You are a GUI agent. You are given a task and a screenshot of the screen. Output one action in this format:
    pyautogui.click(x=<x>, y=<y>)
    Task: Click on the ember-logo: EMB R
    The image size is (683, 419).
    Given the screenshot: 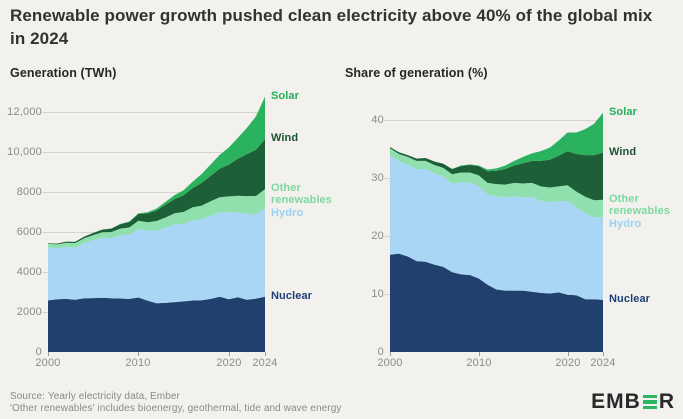 What is the action you would take?
    pyautogui.click(x=633, y=402)
    